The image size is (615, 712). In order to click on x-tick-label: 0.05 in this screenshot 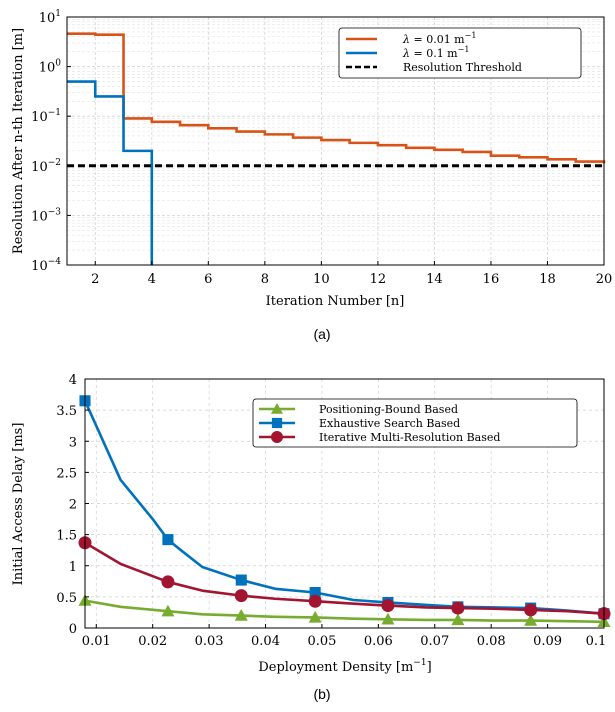, I will do `click(321, 641)`.